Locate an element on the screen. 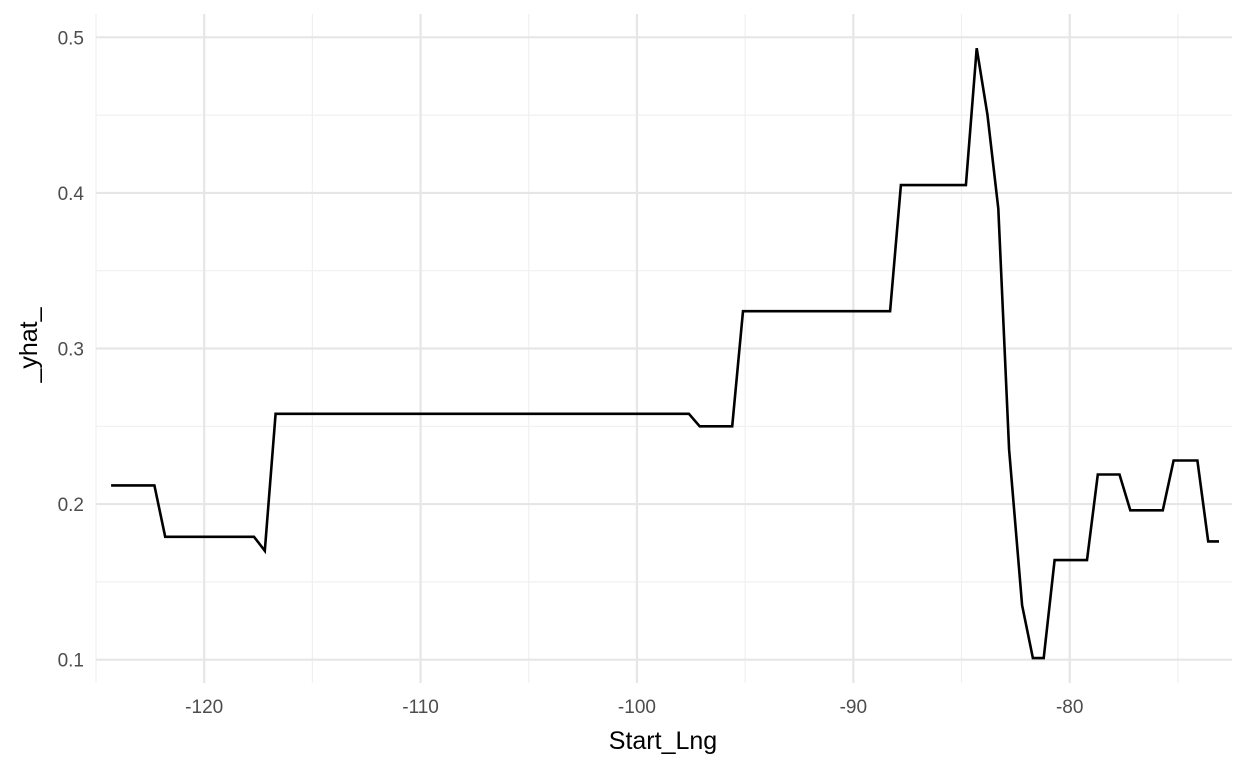 This screenshot has width=1248, height=768. x-tick-label: -110 is located at coordinates (420, 707).